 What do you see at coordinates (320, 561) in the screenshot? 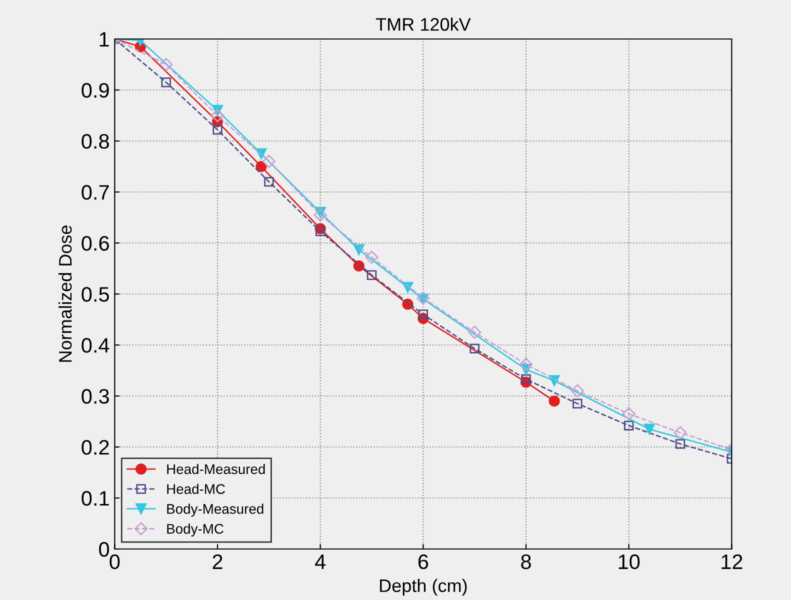
I see `x-tick-label: 4` at bounding box center [320, 561].